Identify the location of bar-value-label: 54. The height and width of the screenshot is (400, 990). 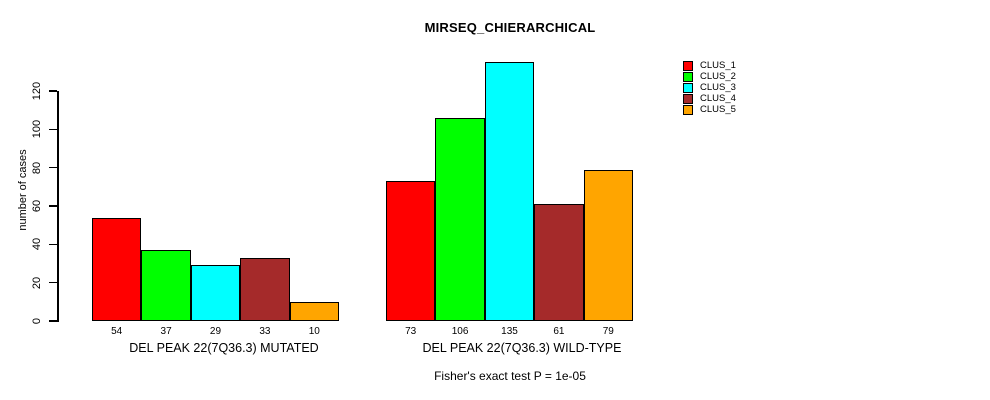
(117, 331).